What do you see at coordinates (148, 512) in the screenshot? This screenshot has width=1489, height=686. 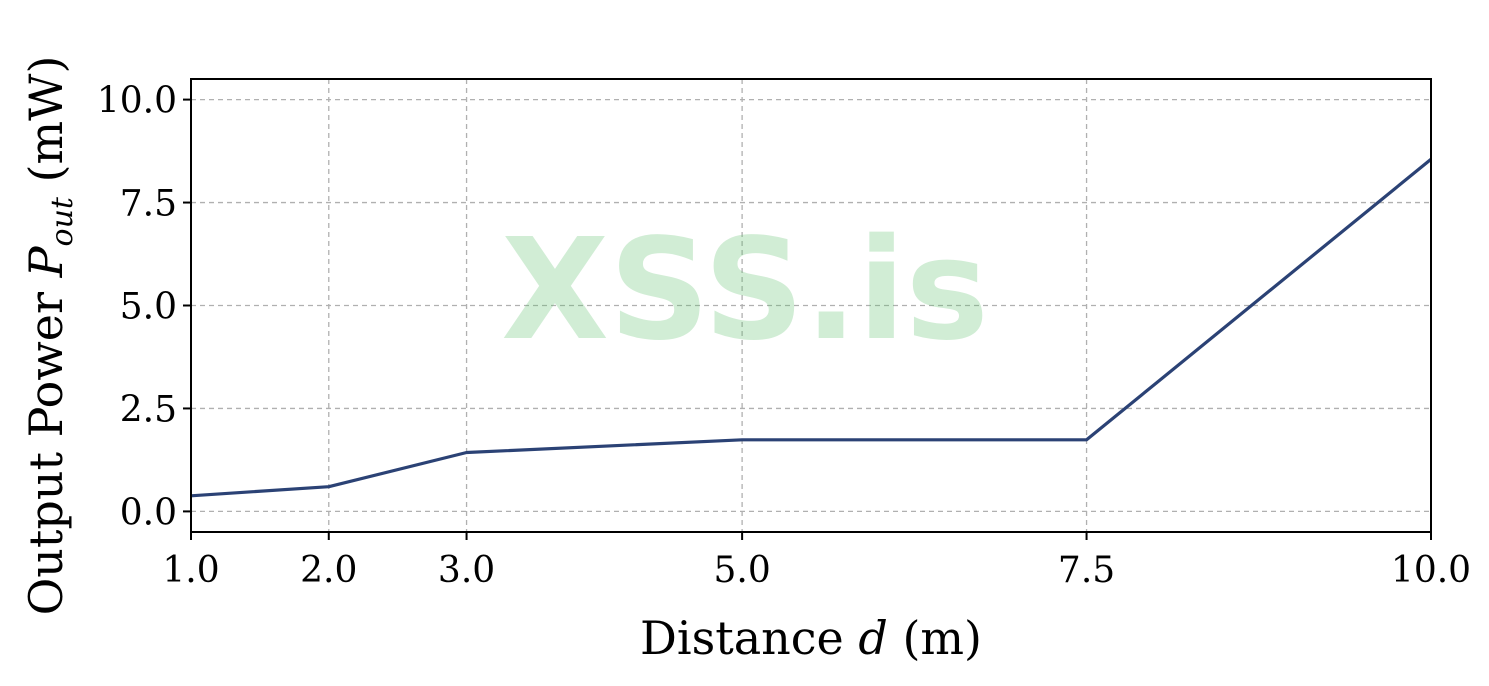 I see `y-tick-label: 0.0` at bounding box center [148, 512].